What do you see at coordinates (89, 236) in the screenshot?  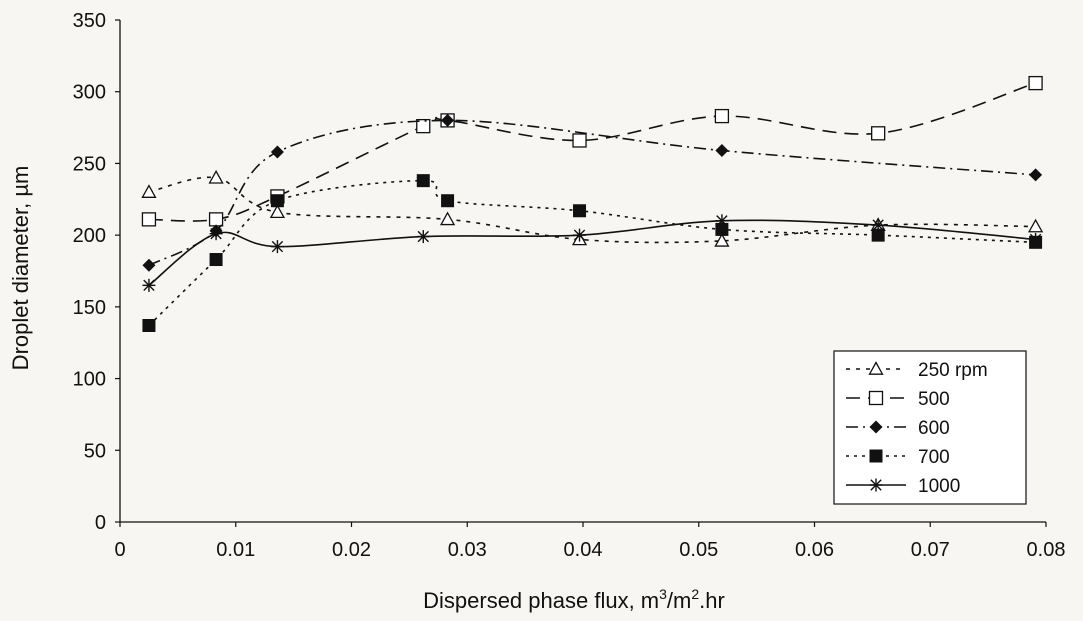 I see `y-tick-label: 200` at bounding box center [89, 236].